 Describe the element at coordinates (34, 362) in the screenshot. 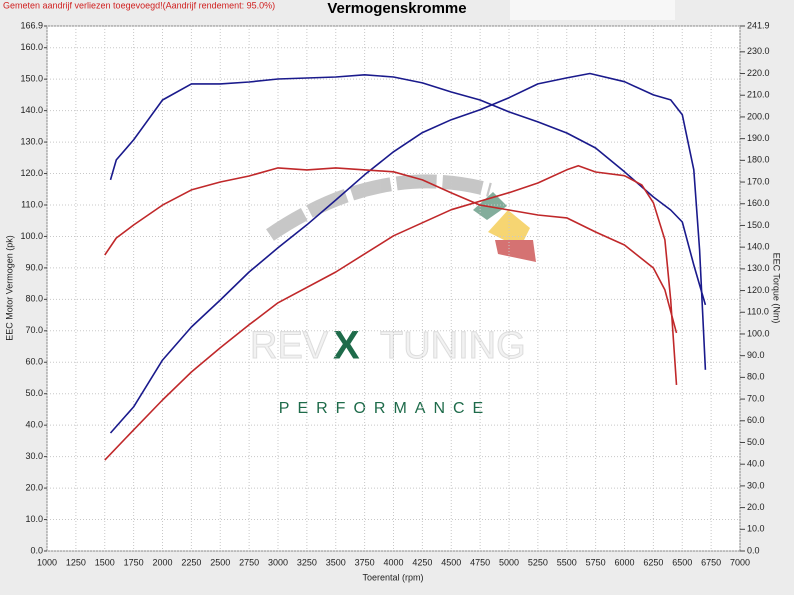

I see `y-tick-label: 60.0` at that location.